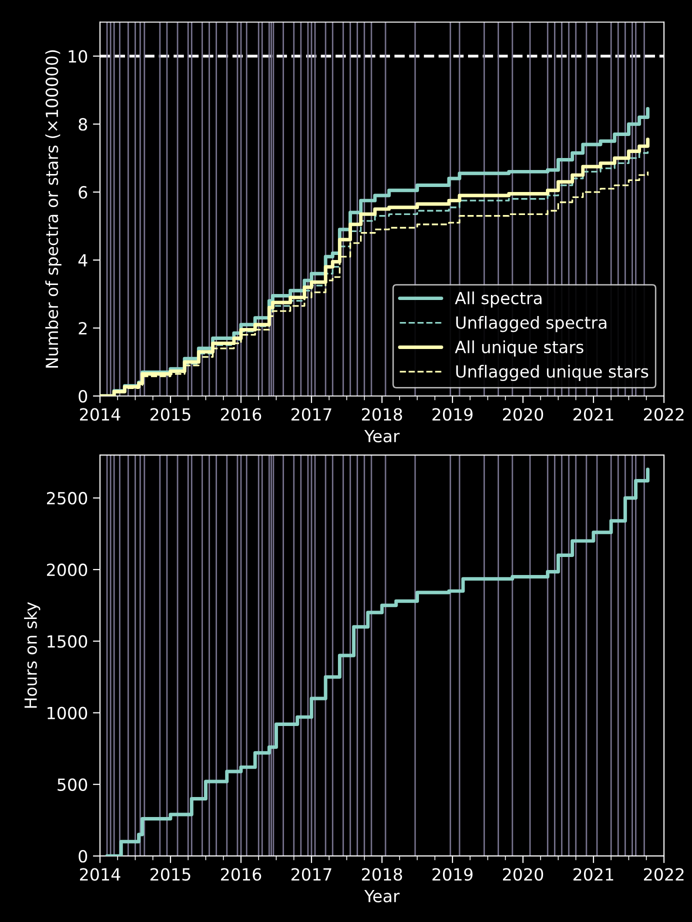 This screenshot has width=692, height=922. What do you see at coordinates (68, 641) in the screenshot?
I see `y-tick-label: 1500` at bounding box center [68, 641].